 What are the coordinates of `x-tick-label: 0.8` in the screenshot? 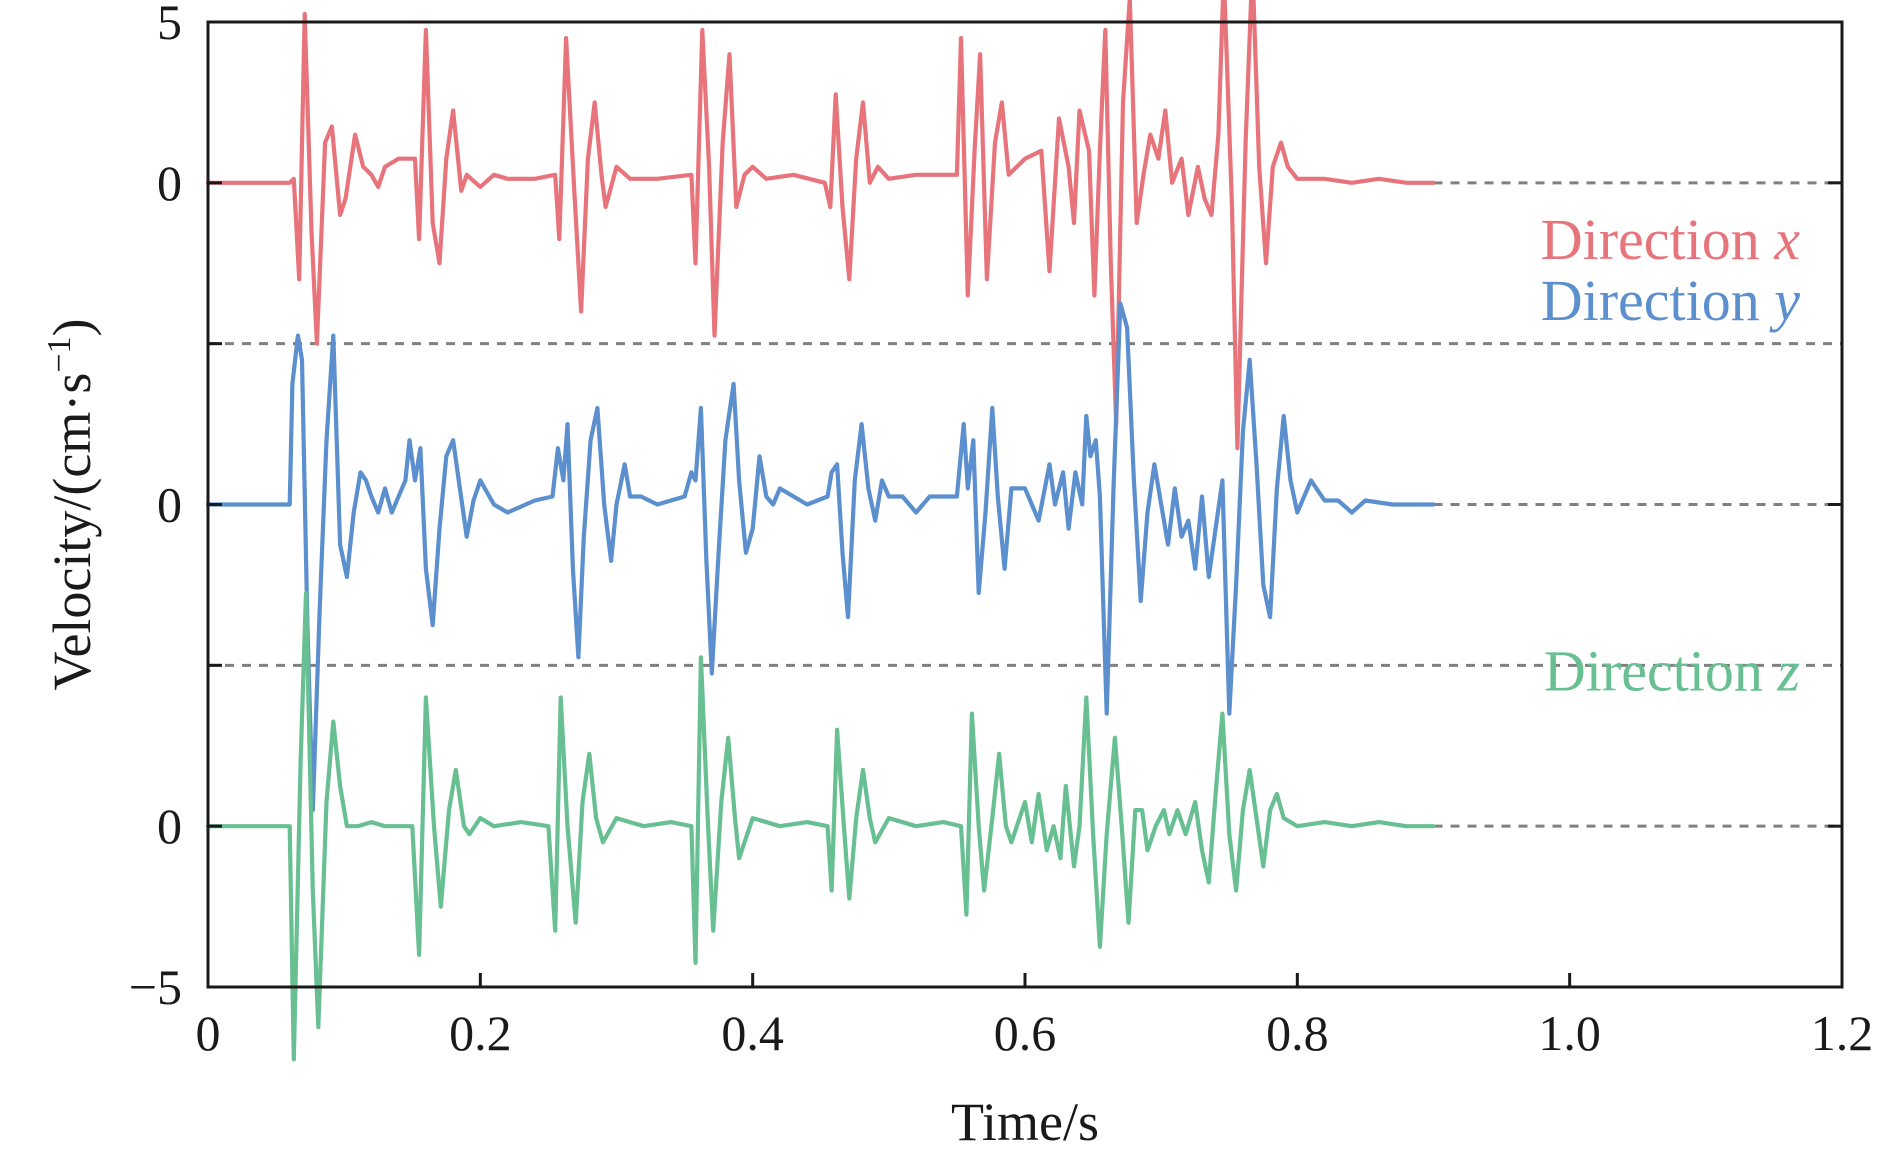 It's located at (1297, 1033).